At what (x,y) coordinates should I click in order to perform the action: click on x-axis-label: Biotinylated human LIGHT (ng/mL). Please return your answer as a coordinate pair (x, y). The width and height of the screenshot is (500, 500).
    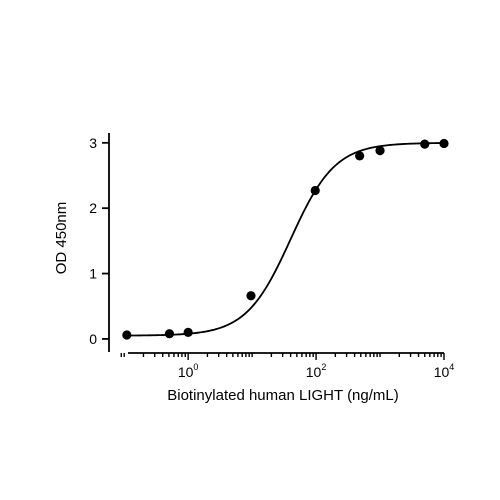
    Looking at the image, I should click on (283, 395).